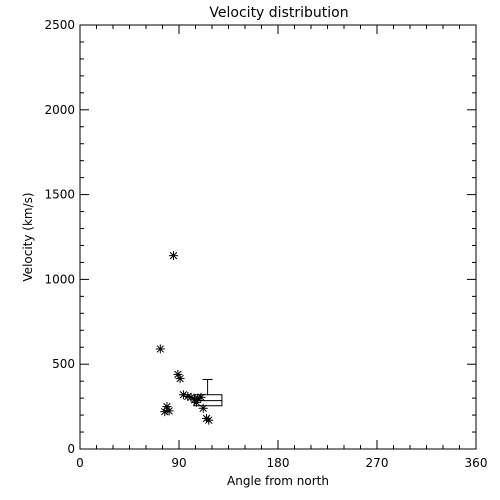 Image resolution: width=500 pixels, height=500 pixels. Describe the element at coordinates (59, 195) in the screenshot. I see `y-tick-label: 1500` at that location.